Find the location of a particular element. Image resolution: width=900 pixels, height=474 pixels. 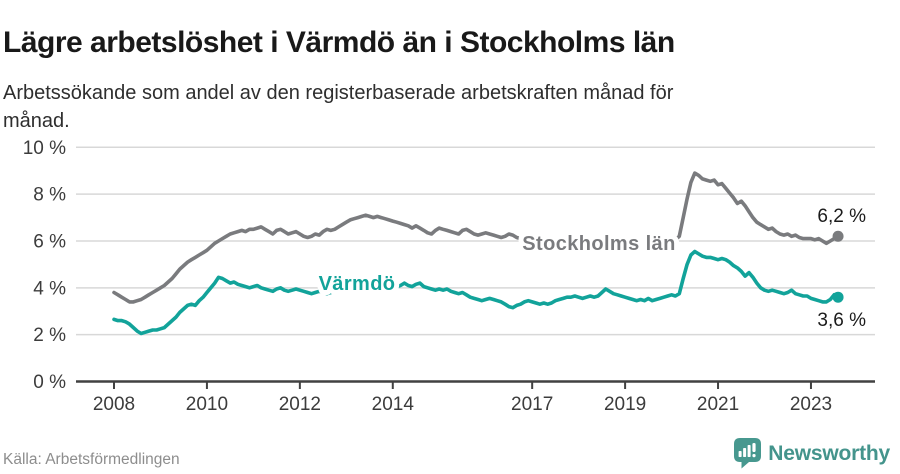

x-axis-label: 2008 is located at coordinates (114, 404).